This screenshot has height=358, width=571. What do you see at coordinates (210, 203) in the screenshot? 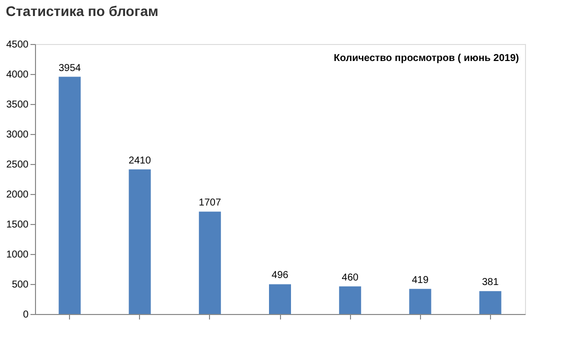
I see `data-label: 1707` at bounding box center [210, 203].